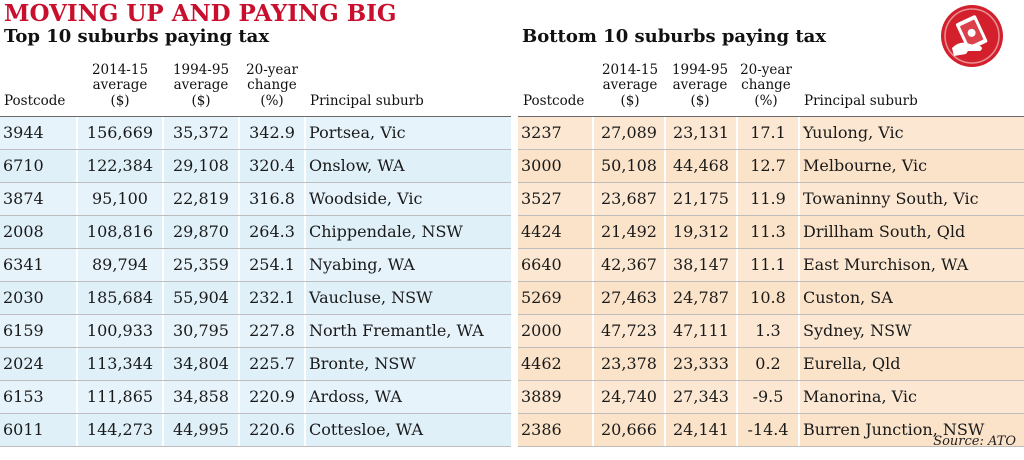  What do you see at coordinates (629, 430) in the screenshot?
I see `avg-2014-cell: 20,666` at bounding box center [629, 430].